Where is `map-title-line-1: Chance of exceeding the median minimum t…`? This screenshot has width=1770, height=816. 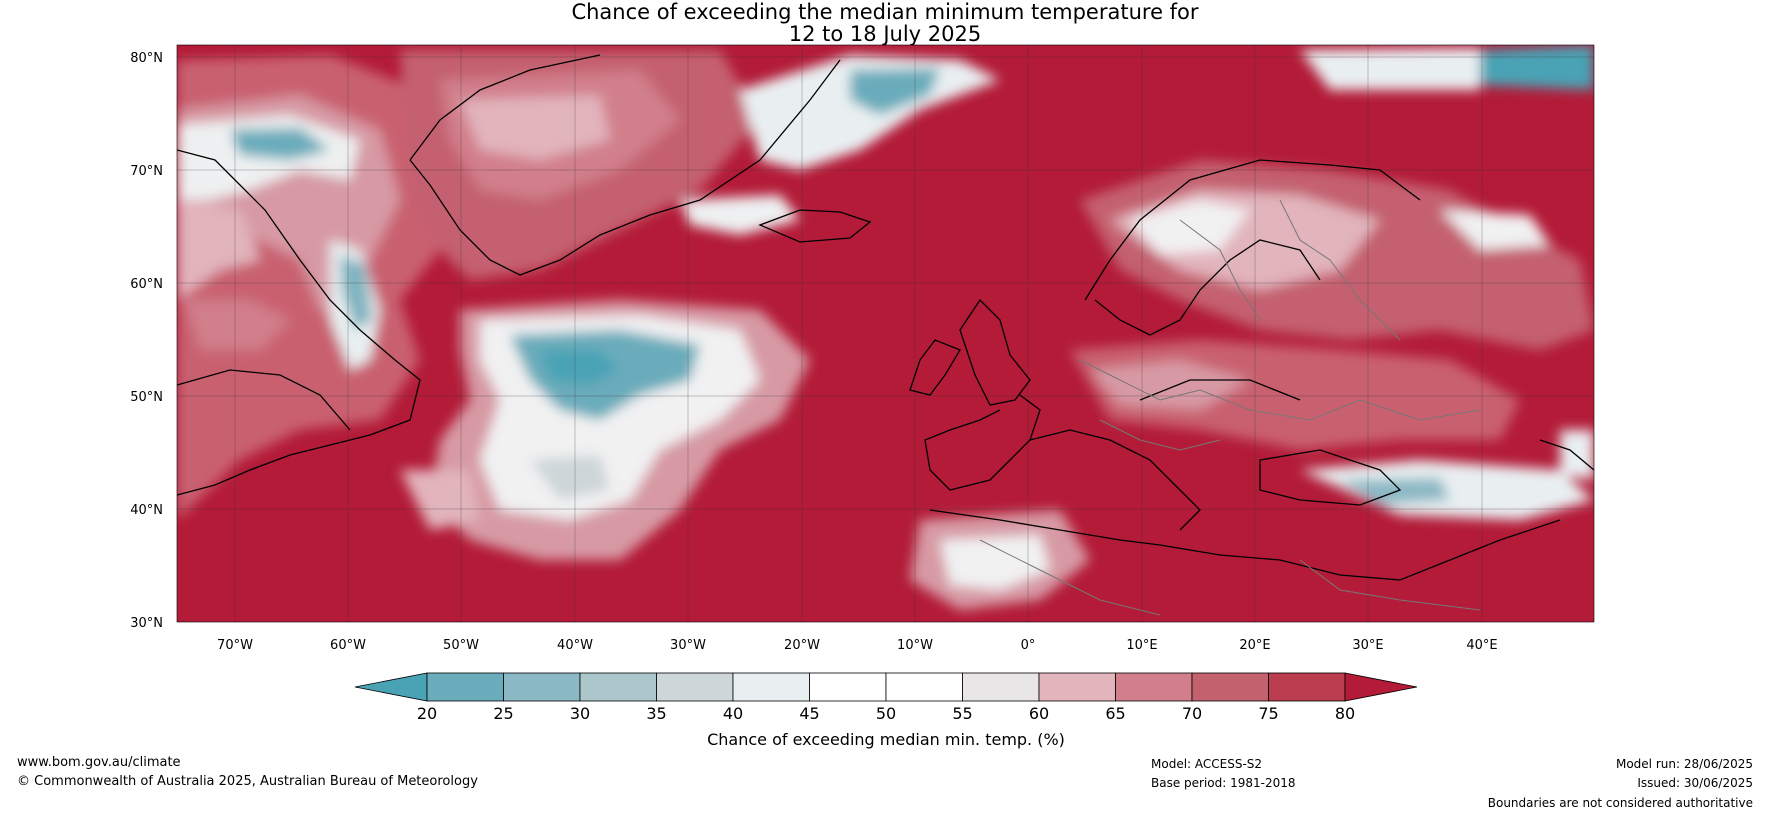
map-title-line-1: Chance of exceeding the median minimum t… is located at coordinates (885, 12).